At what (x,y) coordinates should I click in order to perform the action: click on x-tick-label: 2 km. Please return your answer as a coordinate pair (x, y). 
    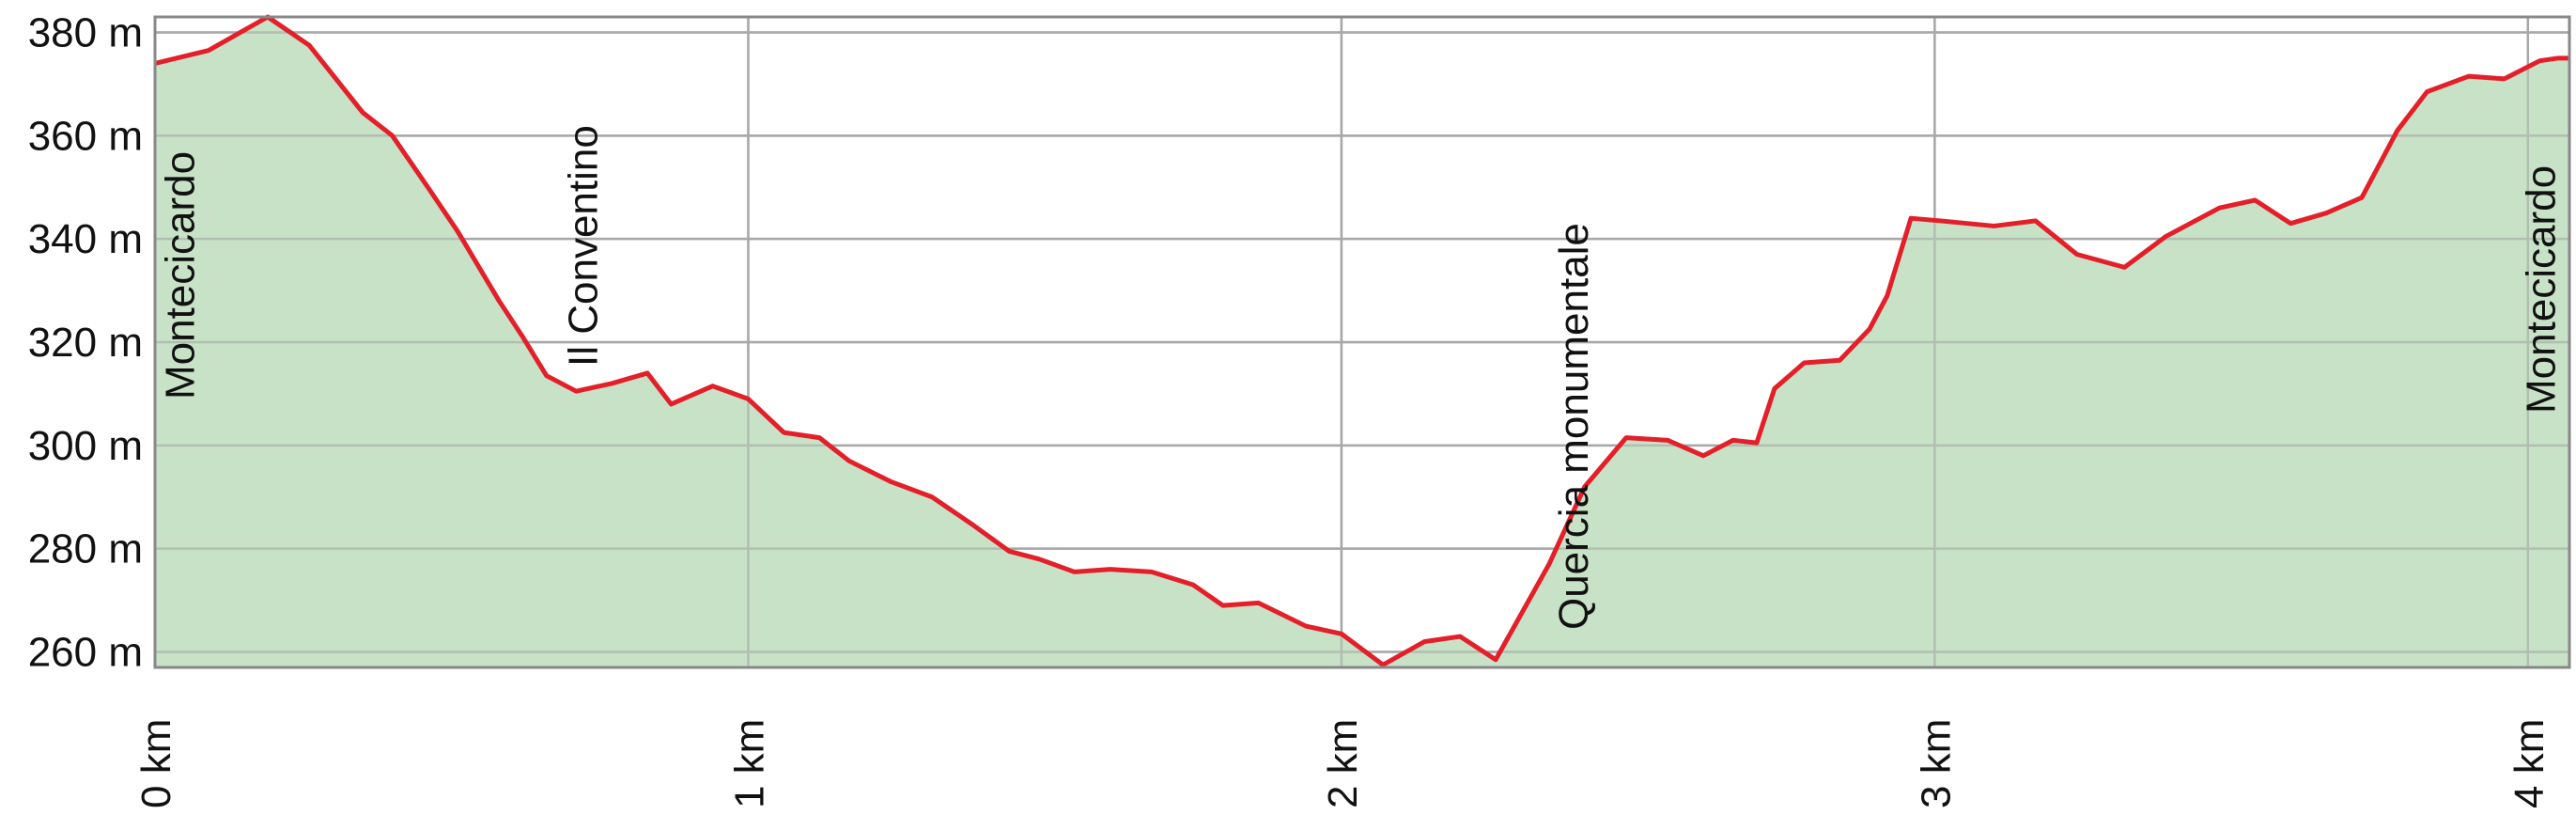
    Looking at the image, I should click on (1343, 764).